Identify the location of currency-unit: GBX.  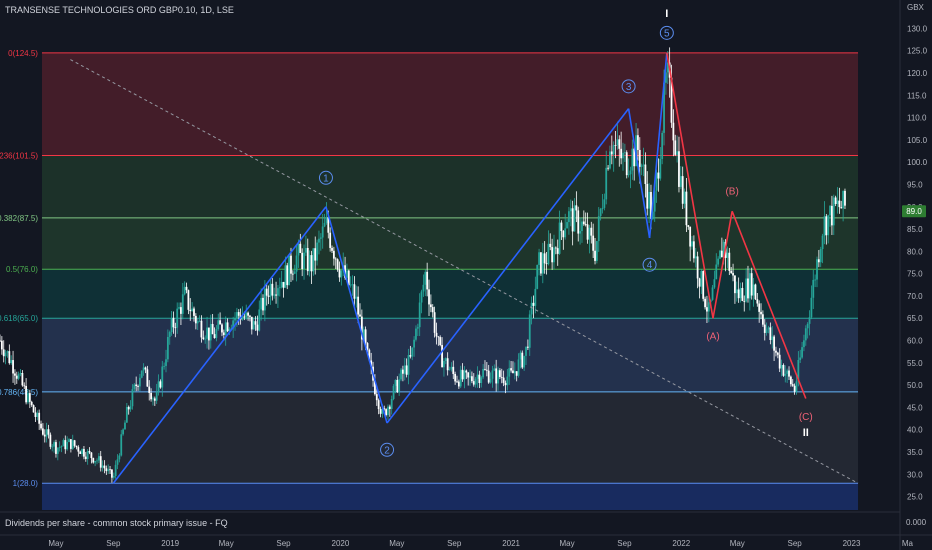
(915, 7).